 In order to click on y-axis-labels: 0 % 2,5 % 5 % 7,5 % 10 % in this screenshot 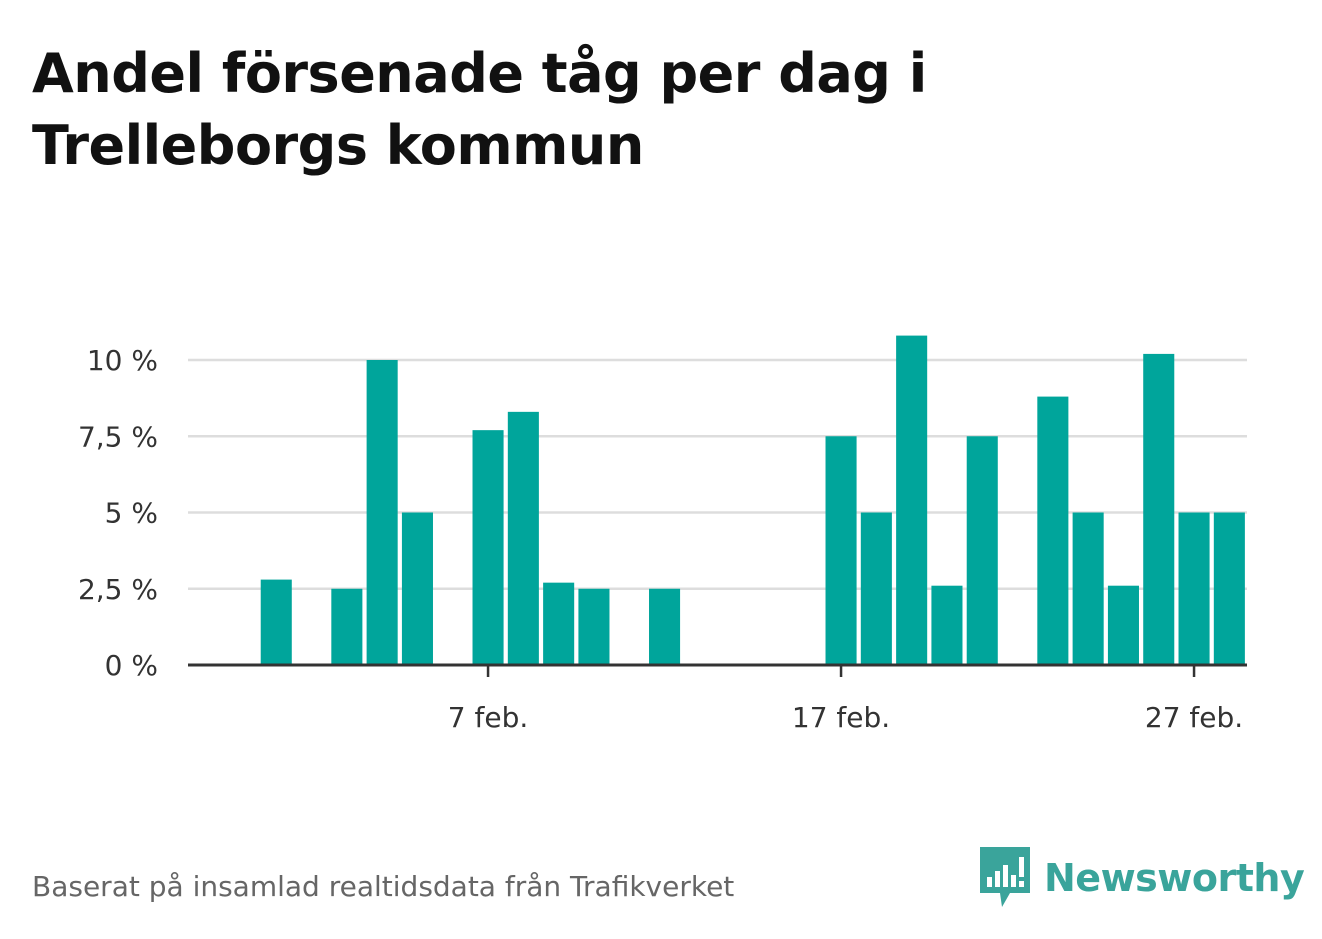, I will do `click(118, 513)`.